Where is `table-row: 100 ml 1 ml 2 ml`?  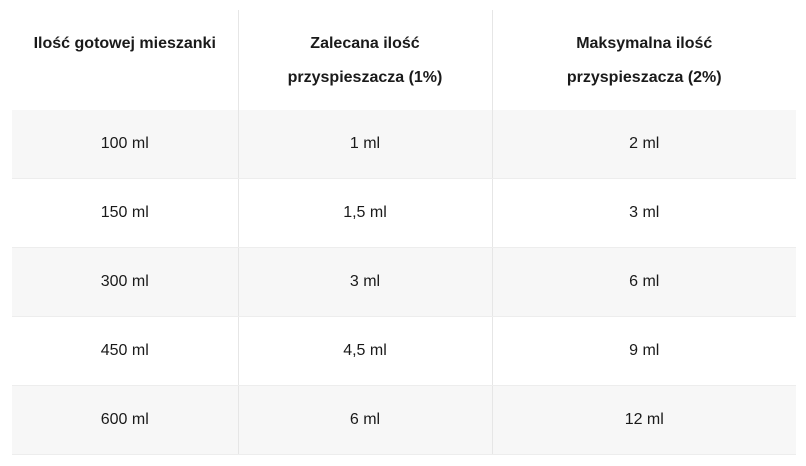 table-row: 100 ml 1 ml 2 ml is located at coordinates (404, 144).